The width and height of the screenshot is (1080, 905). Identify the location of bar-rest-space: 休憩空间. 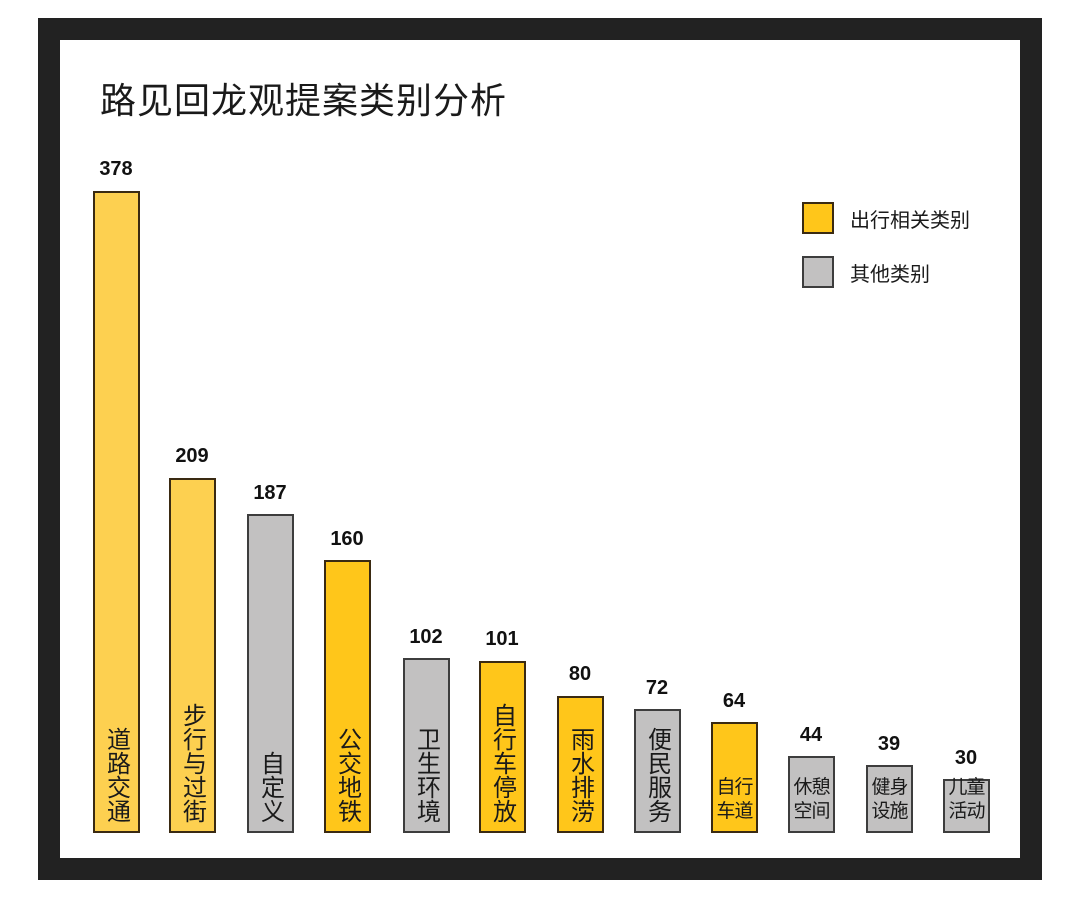
(811, 794).